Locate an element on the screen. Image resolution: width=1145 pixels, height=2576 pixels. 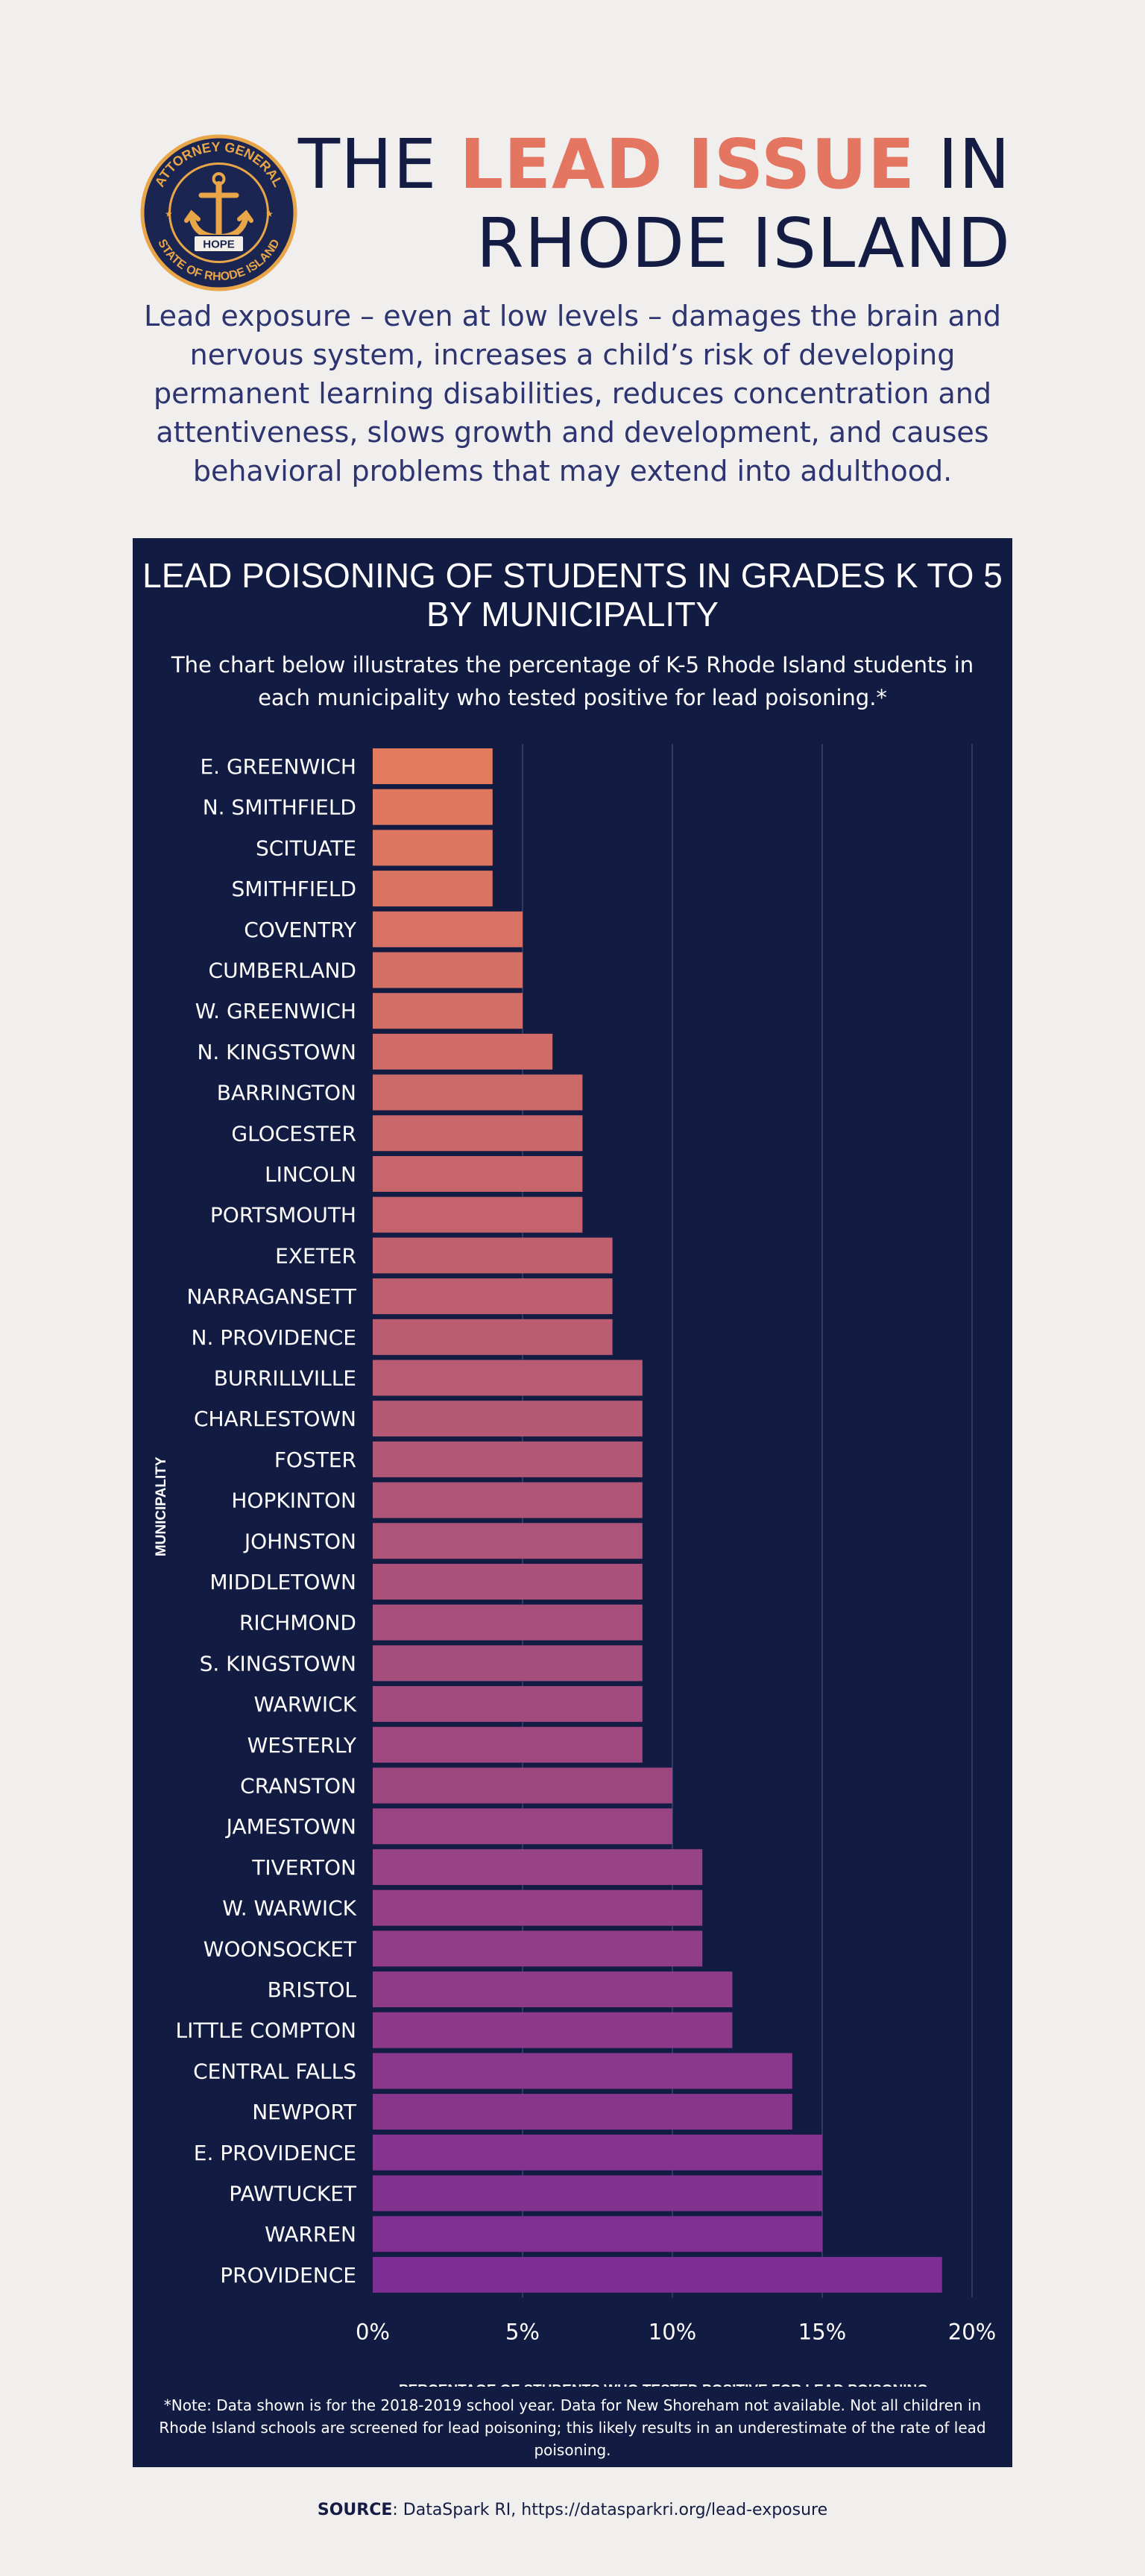
category-label: PAWTUCKET is located at coordinates (293, 2194).